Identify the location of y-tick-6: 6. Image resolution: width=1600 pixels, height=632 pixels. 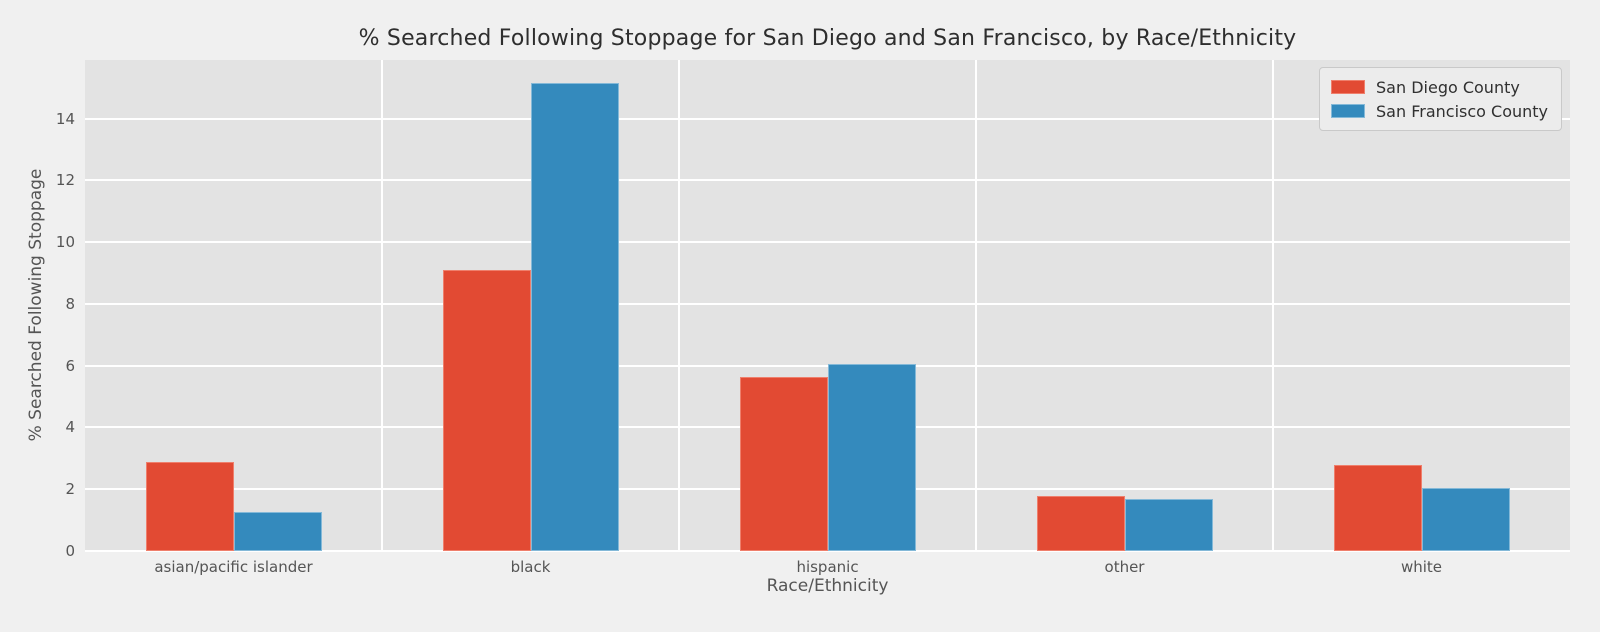
(70, 365).